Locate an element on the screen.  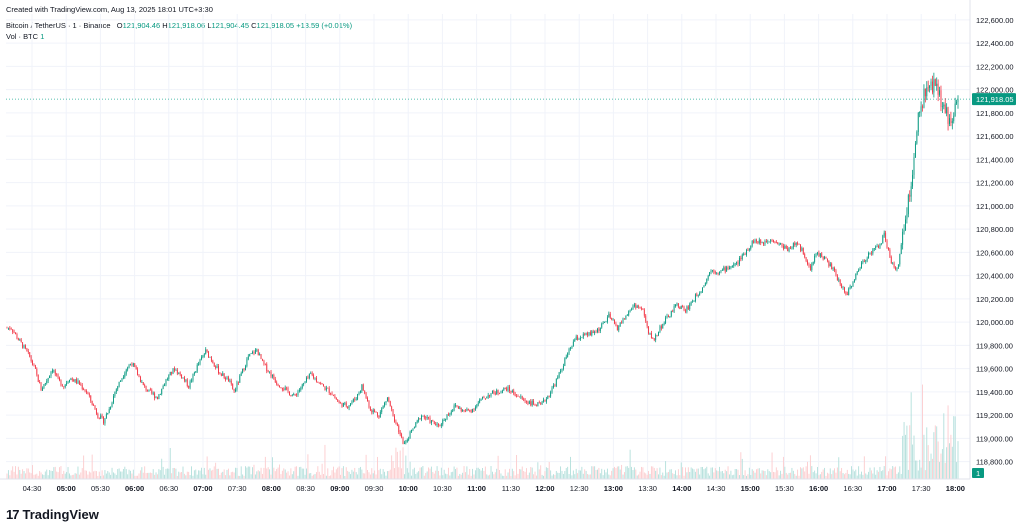
price-tick-label: 122,000.00 is located at coordinates (995, 90).